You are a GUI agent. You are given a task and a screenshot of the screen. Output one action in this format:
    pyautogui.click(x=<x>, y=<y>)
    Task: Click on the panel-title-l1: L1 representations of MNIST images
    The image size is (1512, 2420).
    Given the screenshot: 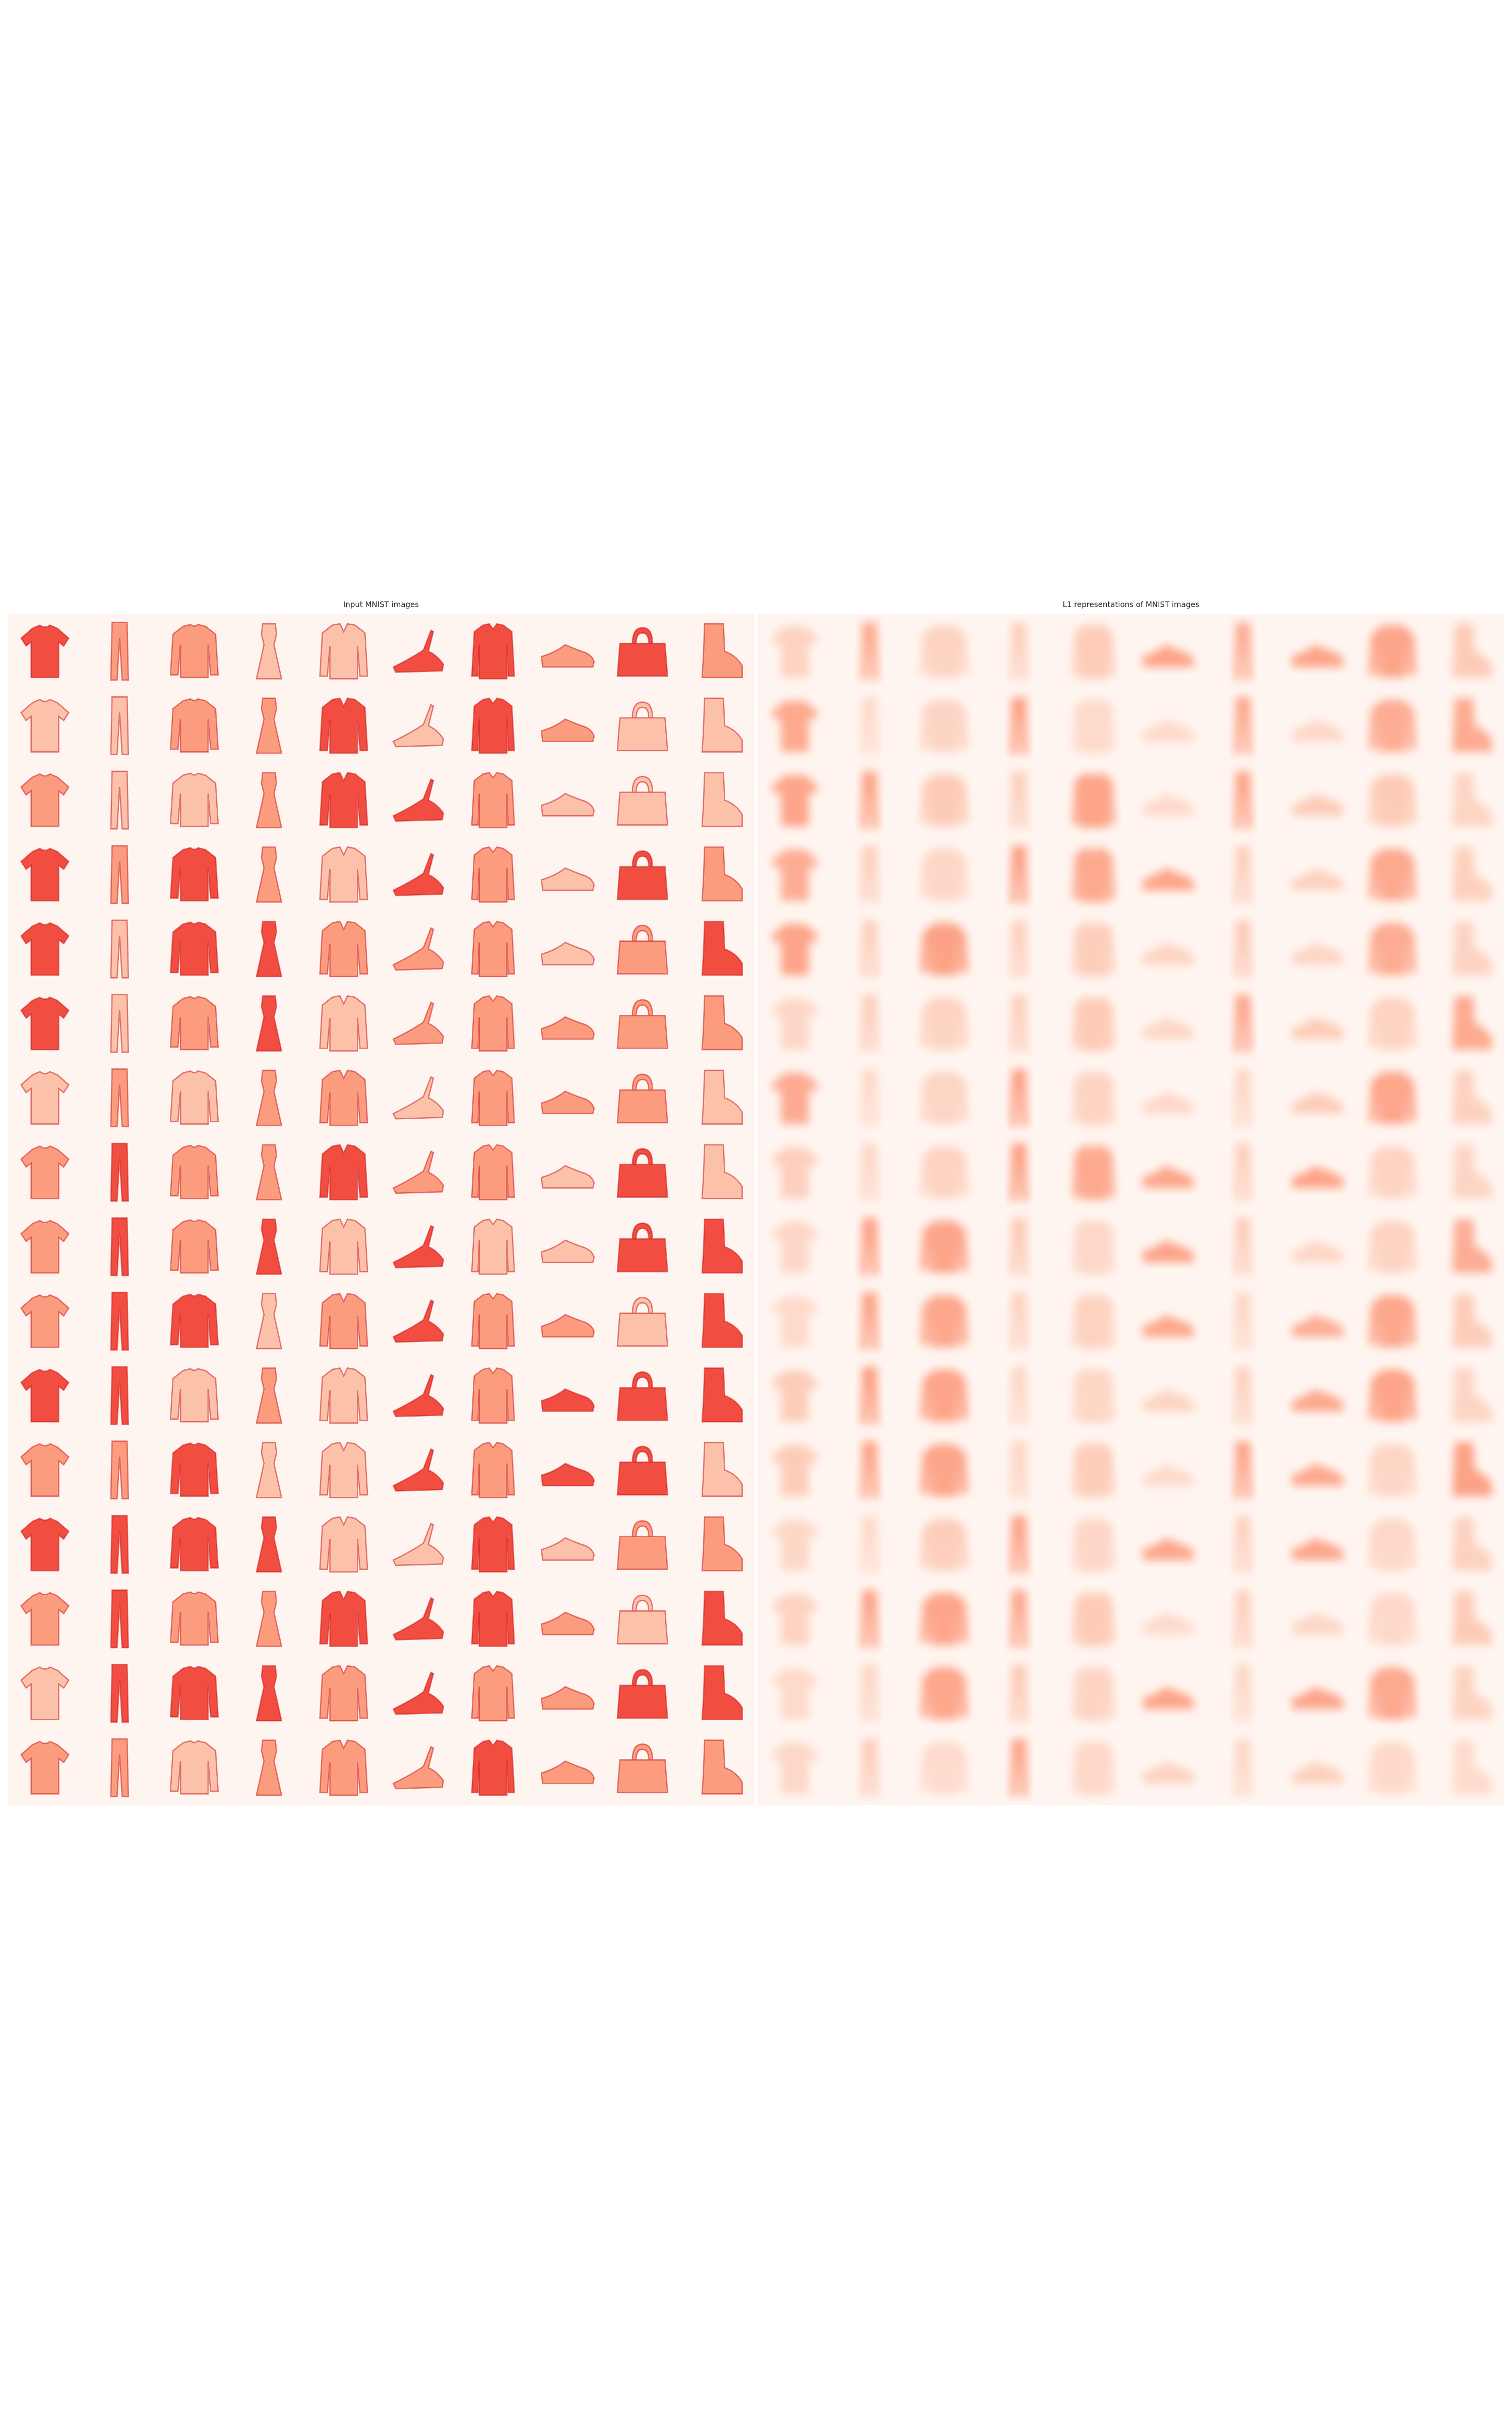 What is the action you would take?
    pyautogui.click(x=1131, y=604)
    